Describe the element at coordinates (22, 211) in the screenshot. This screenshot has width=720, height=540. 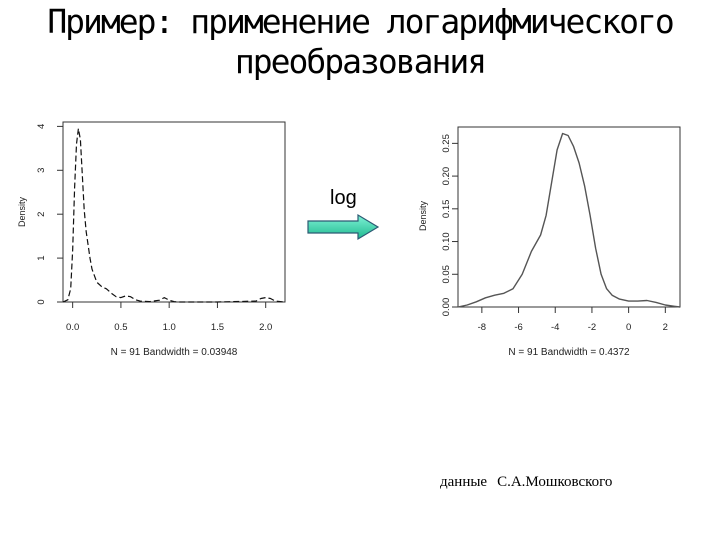
I see `left-y-axis-label: Density` at that location.